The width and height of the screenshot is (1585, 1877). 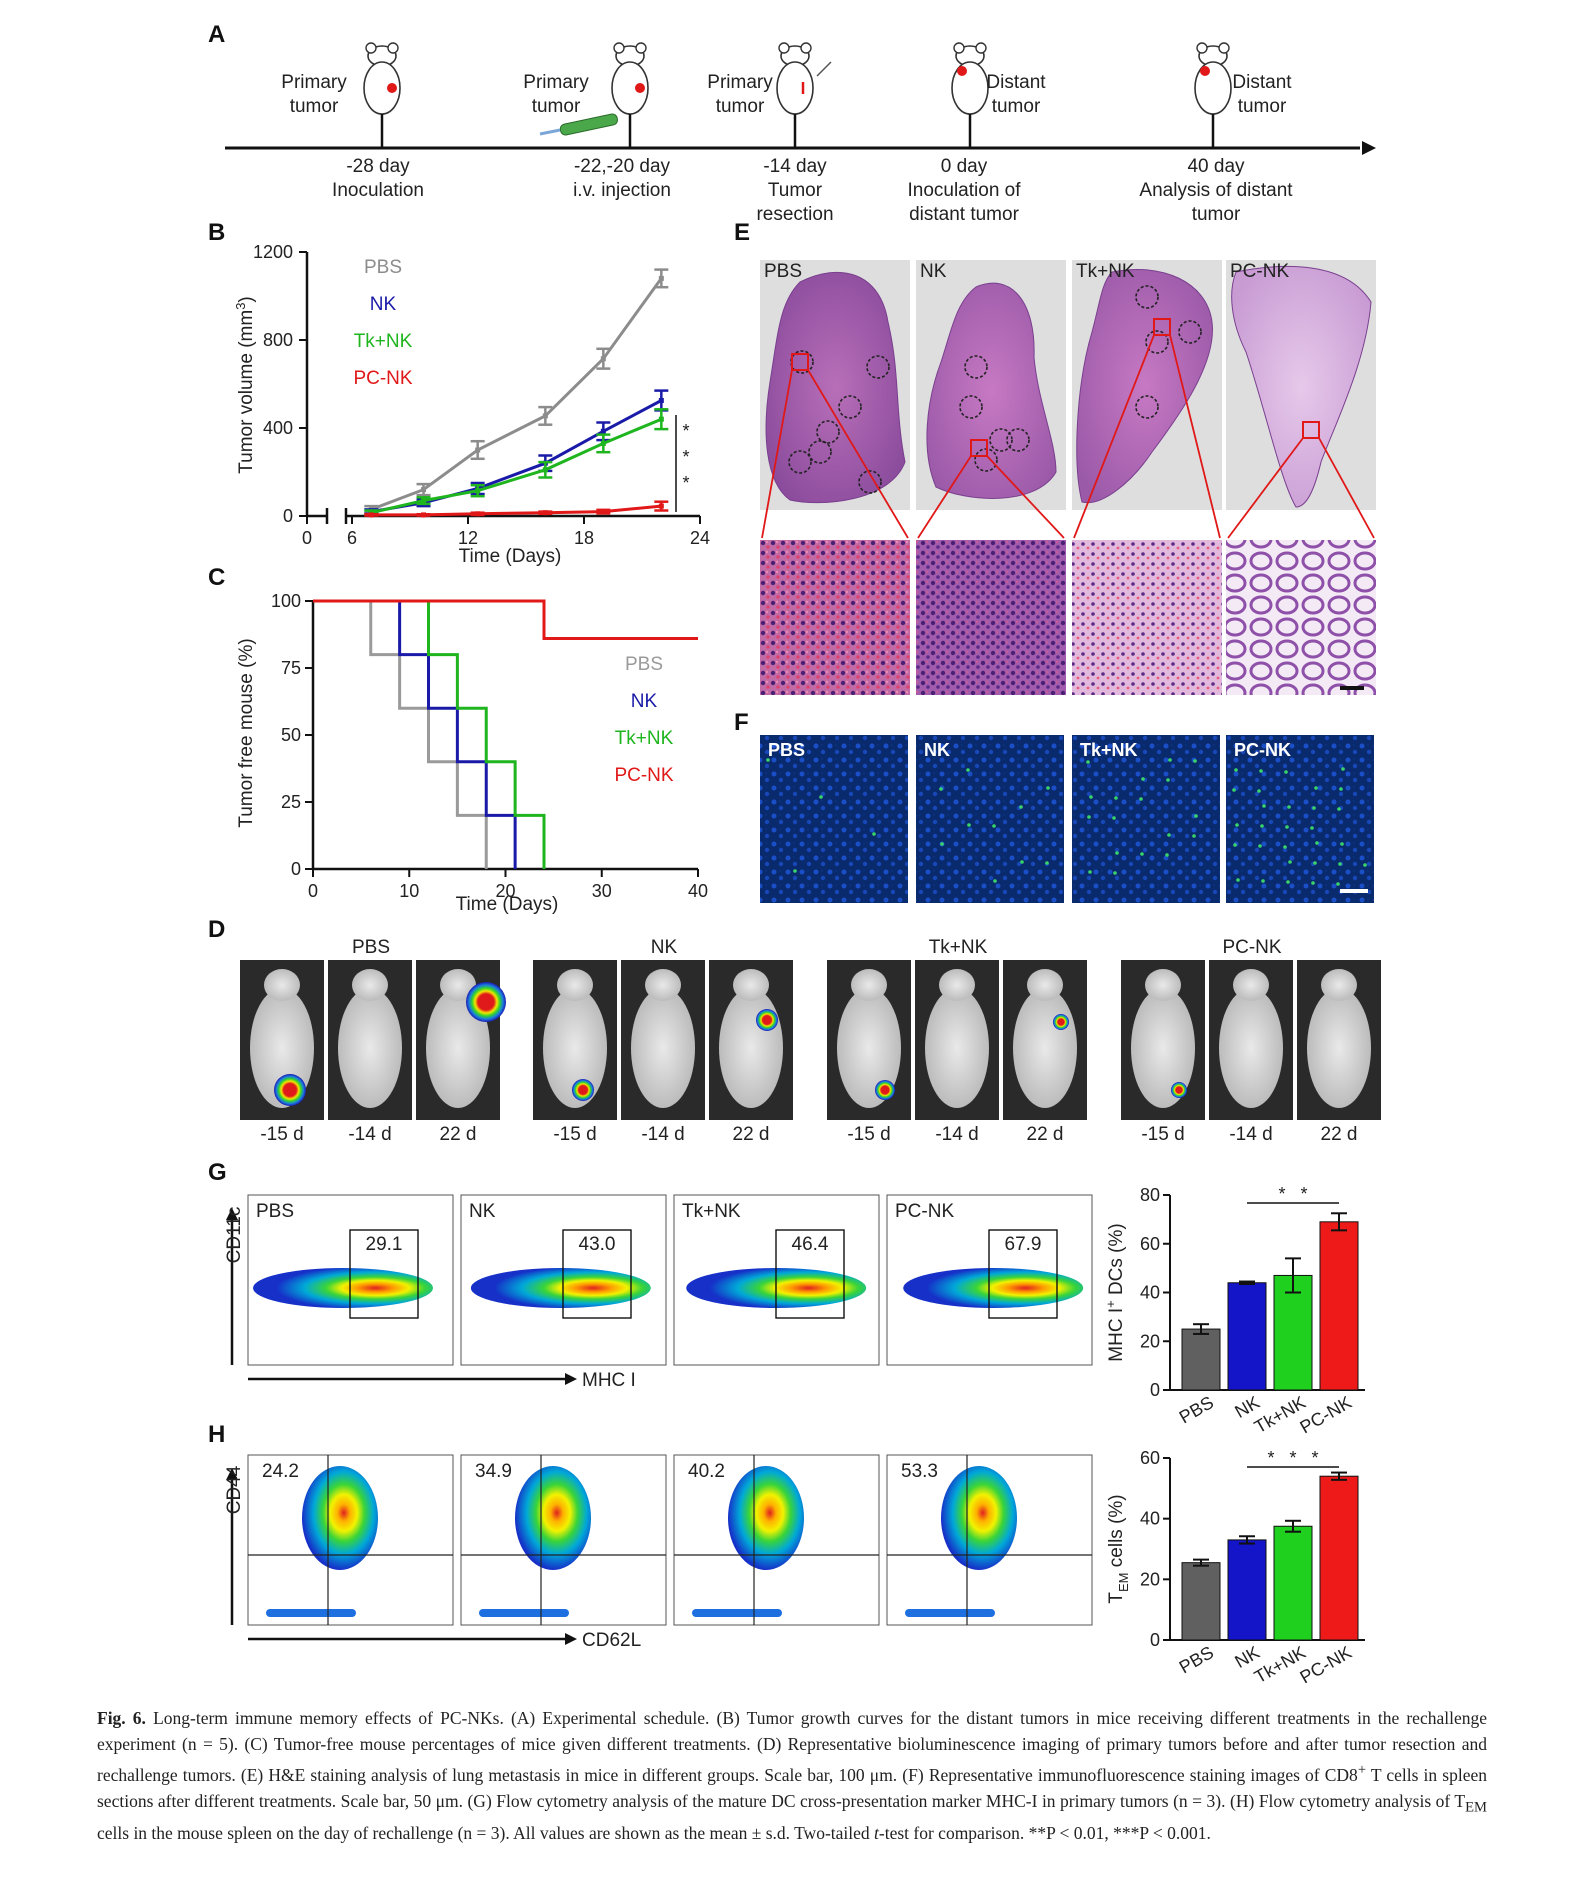 I want to click on series-line-NK, so click(x=517, y=456).